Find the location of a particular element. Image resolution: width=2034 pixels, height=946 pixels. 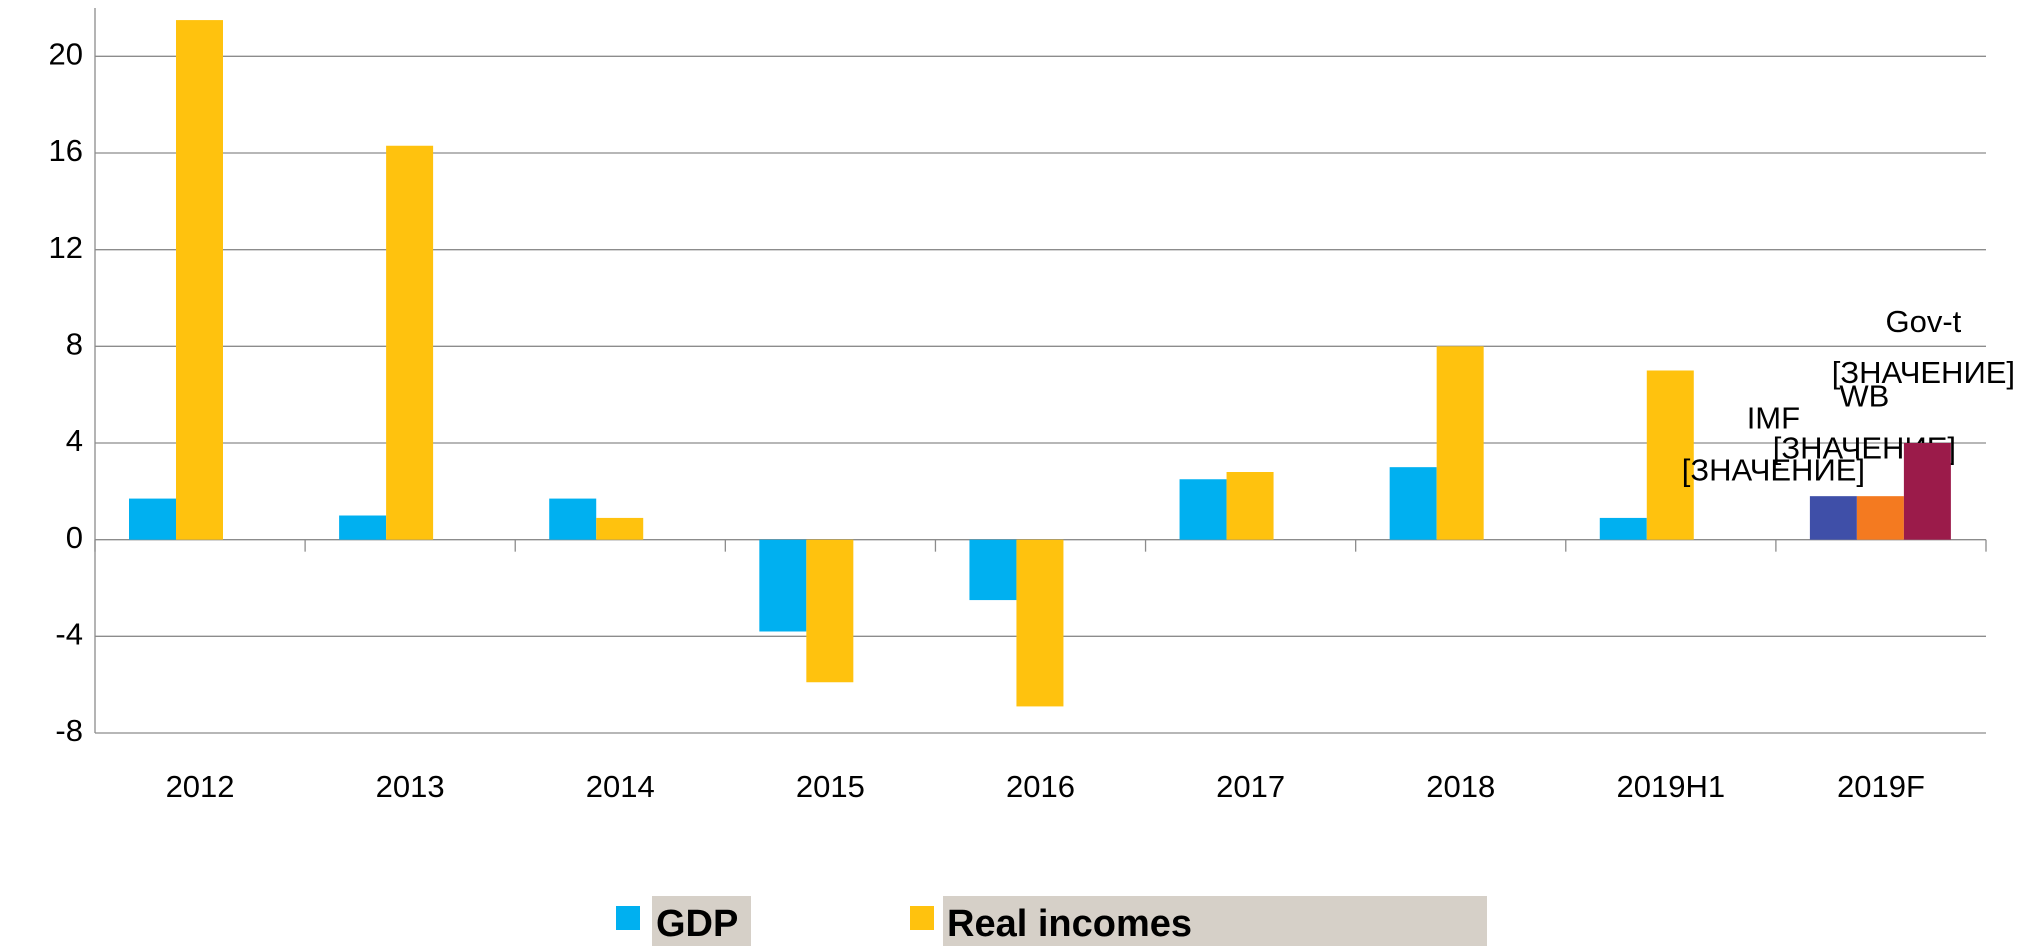

y-tick-label: 8 is located at coordinates (74, 344).